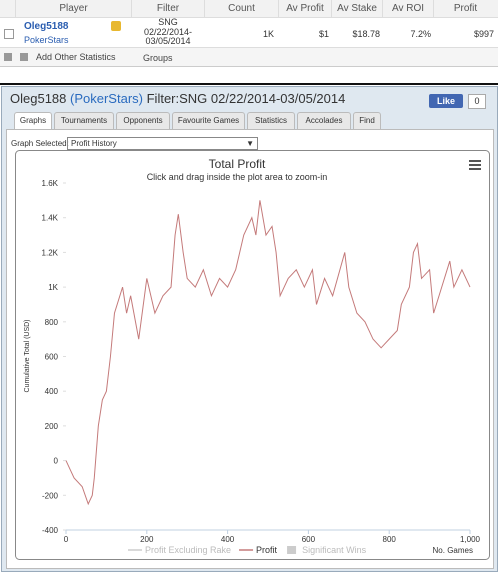  Describe the element at coordinates (52, 357) in the screenshot. I see `y-tick-label: 600` at that location.